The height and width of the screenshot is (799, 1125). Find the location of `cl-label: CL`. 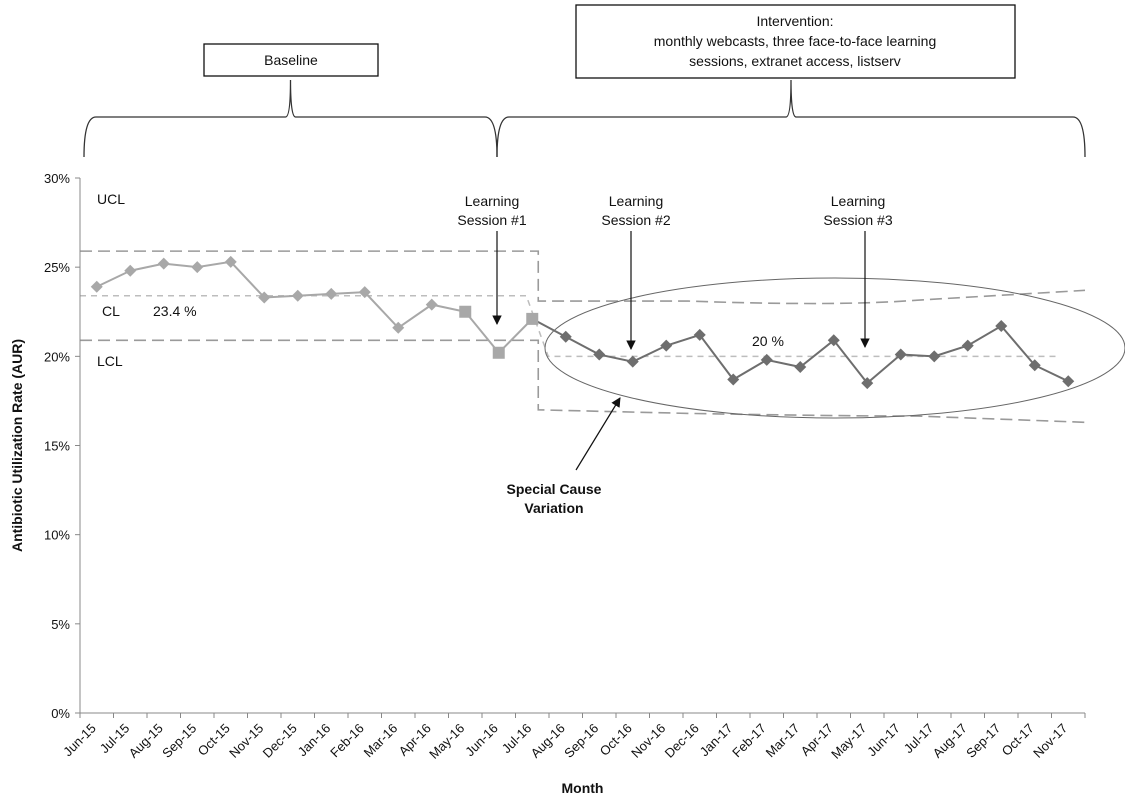

cl-label: CL is located at coordinates (111, 311).